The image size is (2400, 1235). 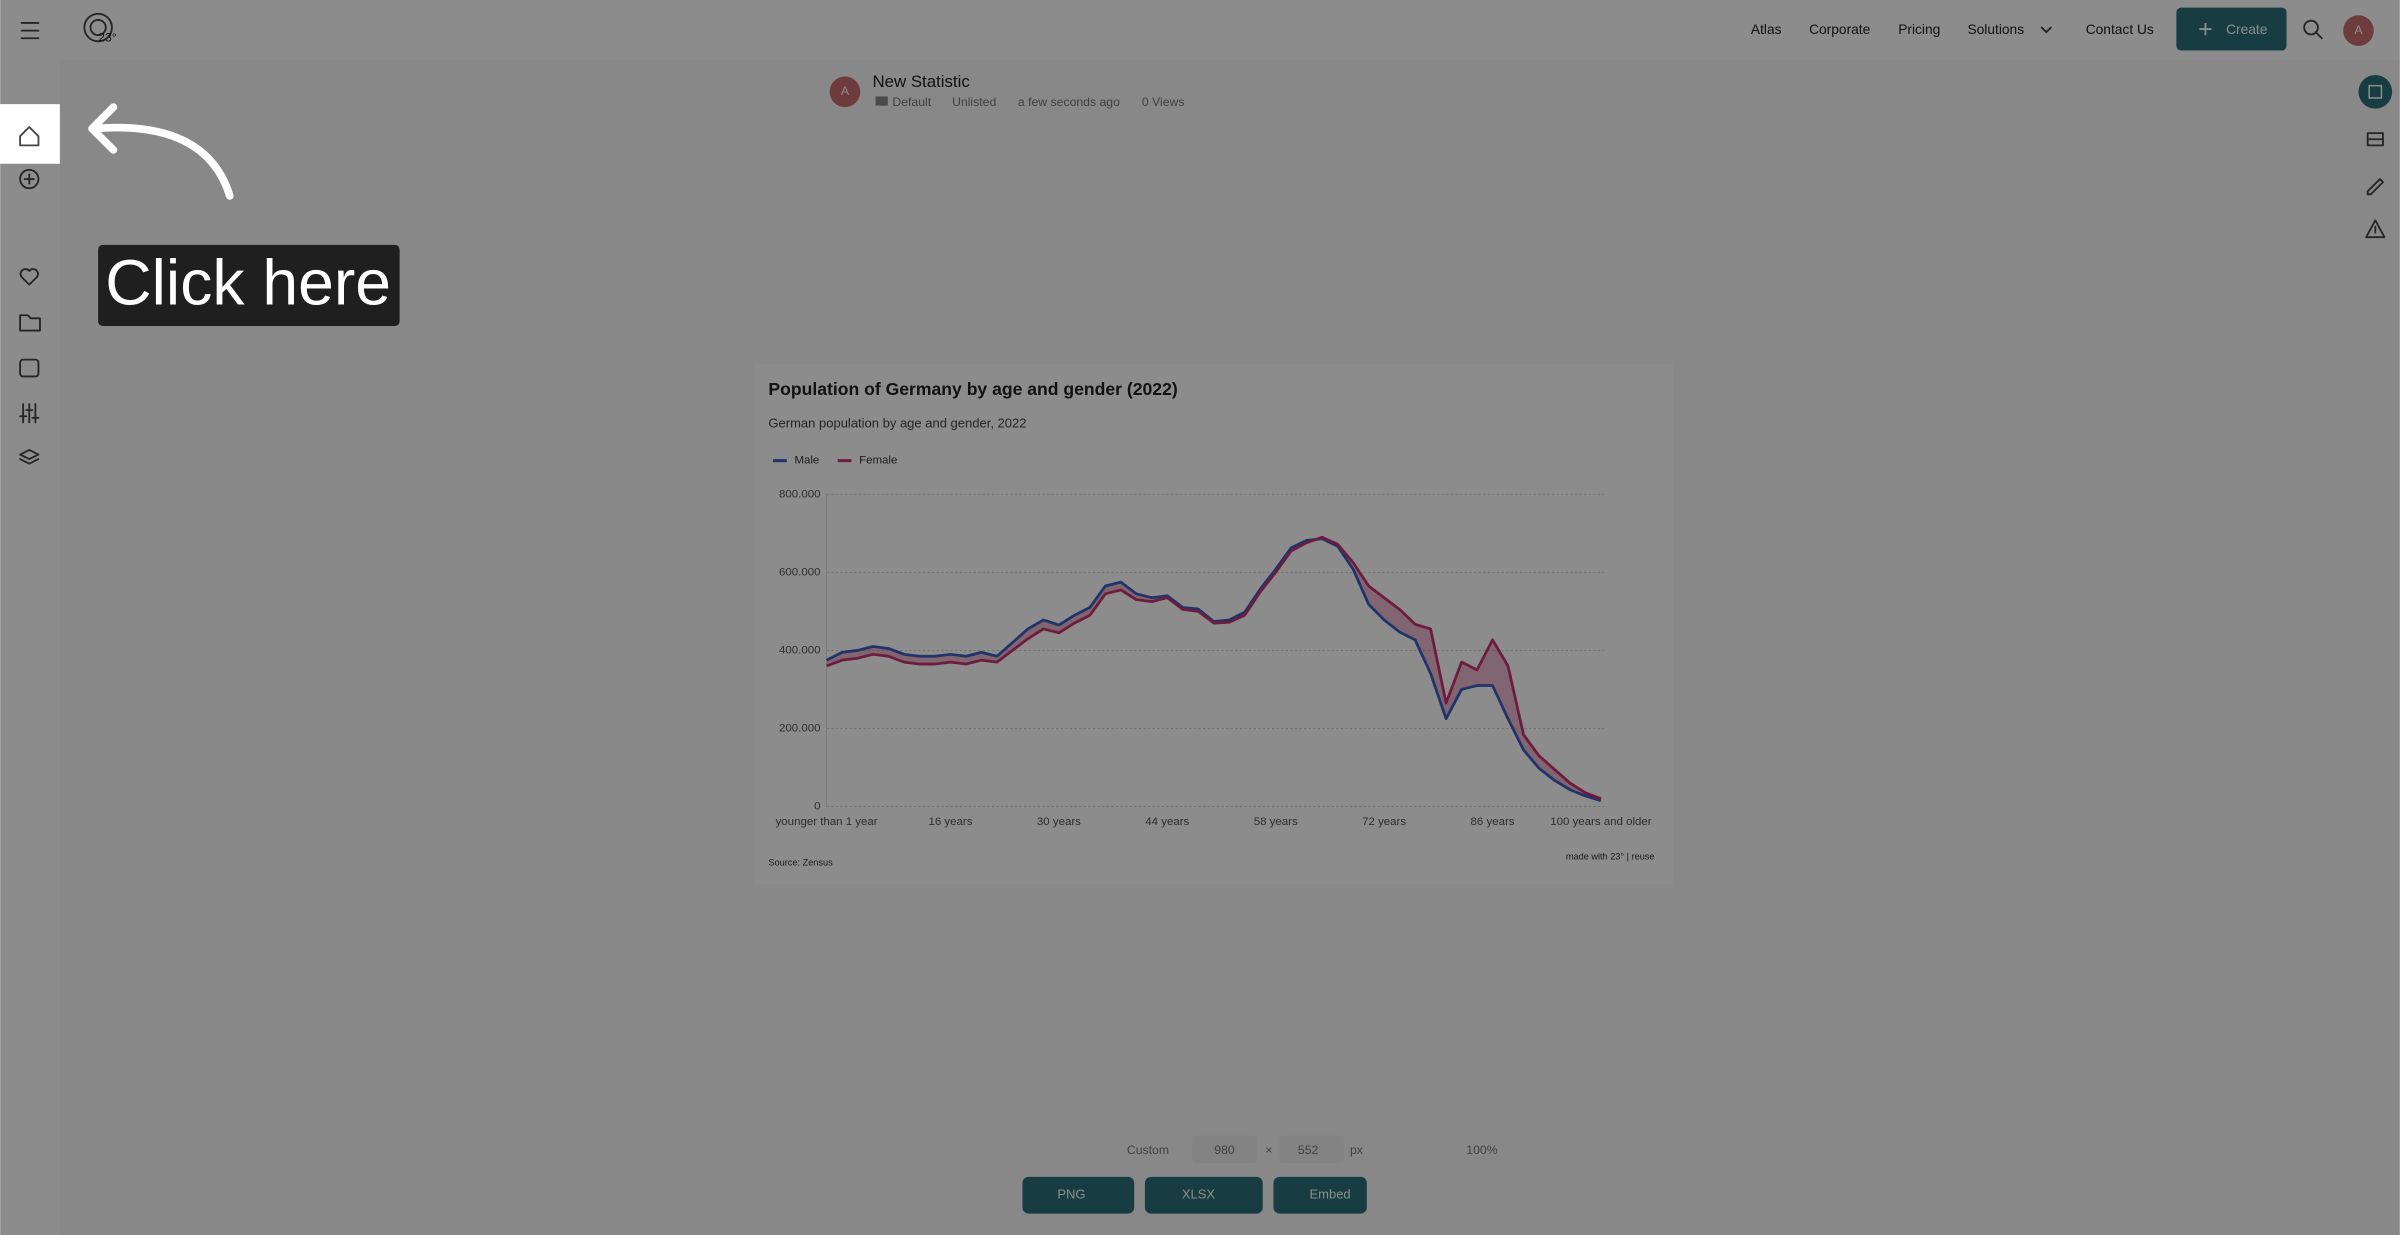 What do you see at coordinates (29, 368) in the screenshot?
I see `image-icon` at bounding box center [29, 368].